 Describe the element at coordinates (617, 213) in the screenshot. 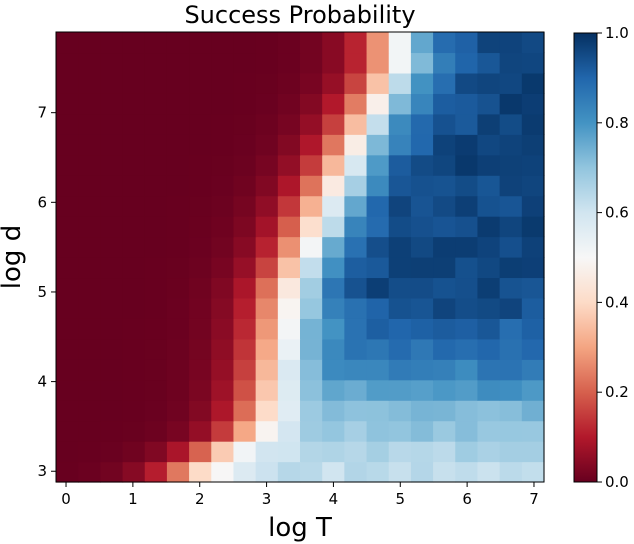

I see `colorbar-tick-label: 0.6` at that location.